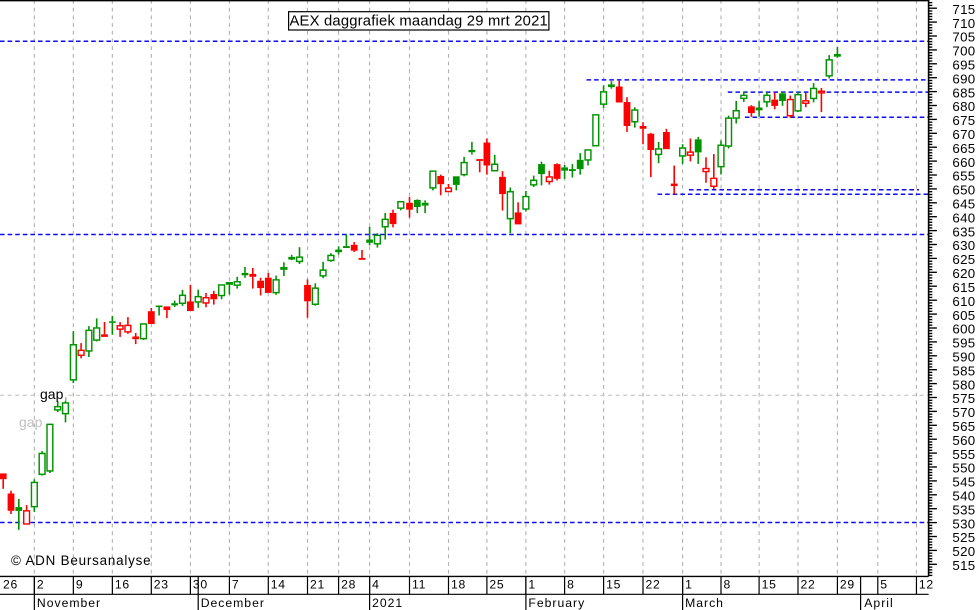 The width and height of the screenshot is (979, 610). What do you see at coordinates (963, 65) in the screenshot?
I see `svg-text: 695` at bounding box center [963, 65].